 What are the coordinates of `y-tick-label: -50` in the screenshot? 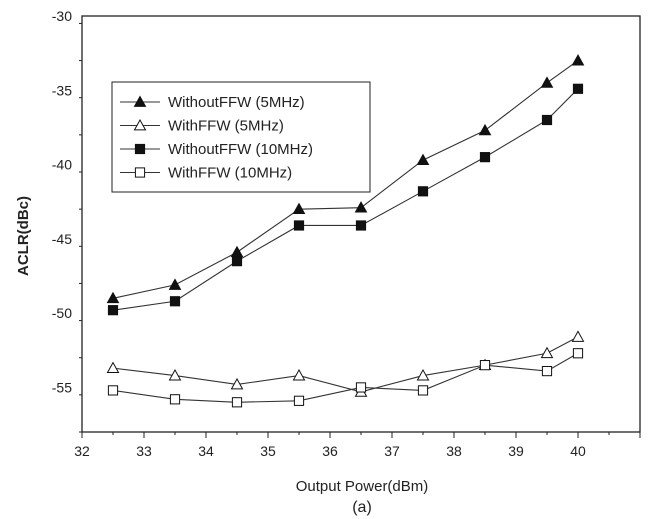 It's located at (62, 313).